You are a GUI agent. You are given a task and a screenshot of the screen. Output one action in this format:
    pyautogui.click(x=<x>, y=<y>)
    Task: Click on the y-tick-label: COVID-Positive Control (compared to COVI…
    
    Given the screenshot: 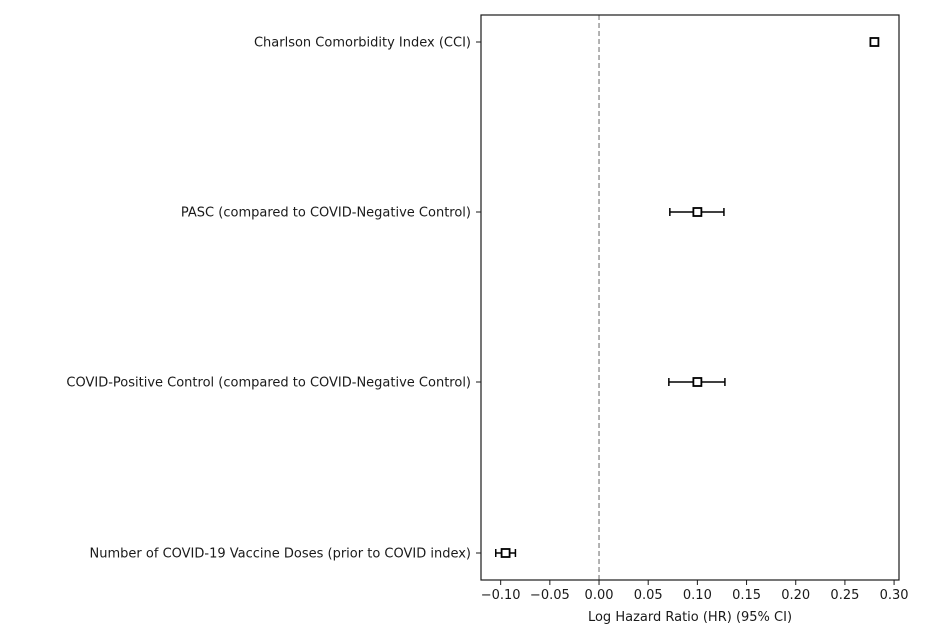 What is the action you would take?
    pyautogui.click(x=268, y=383)
    